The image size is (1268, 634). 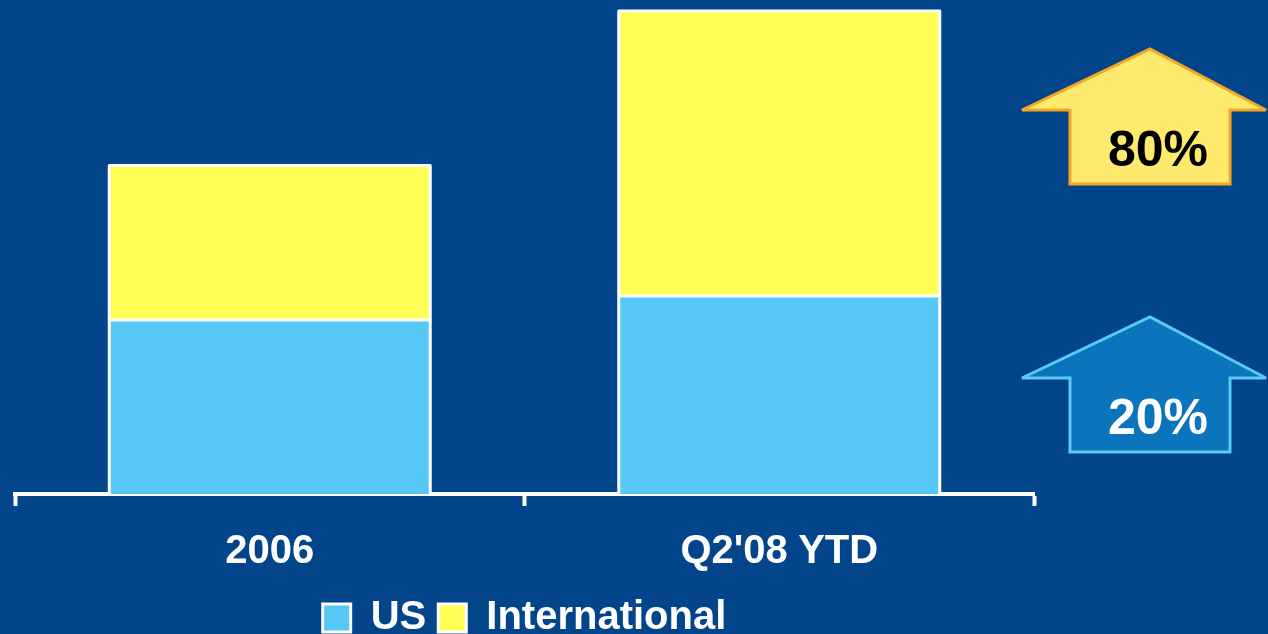 What do you see at coordinates (270, 549) in the screenshot?
I see `x-tick-label: 2006` at bounding box center [270, 549].